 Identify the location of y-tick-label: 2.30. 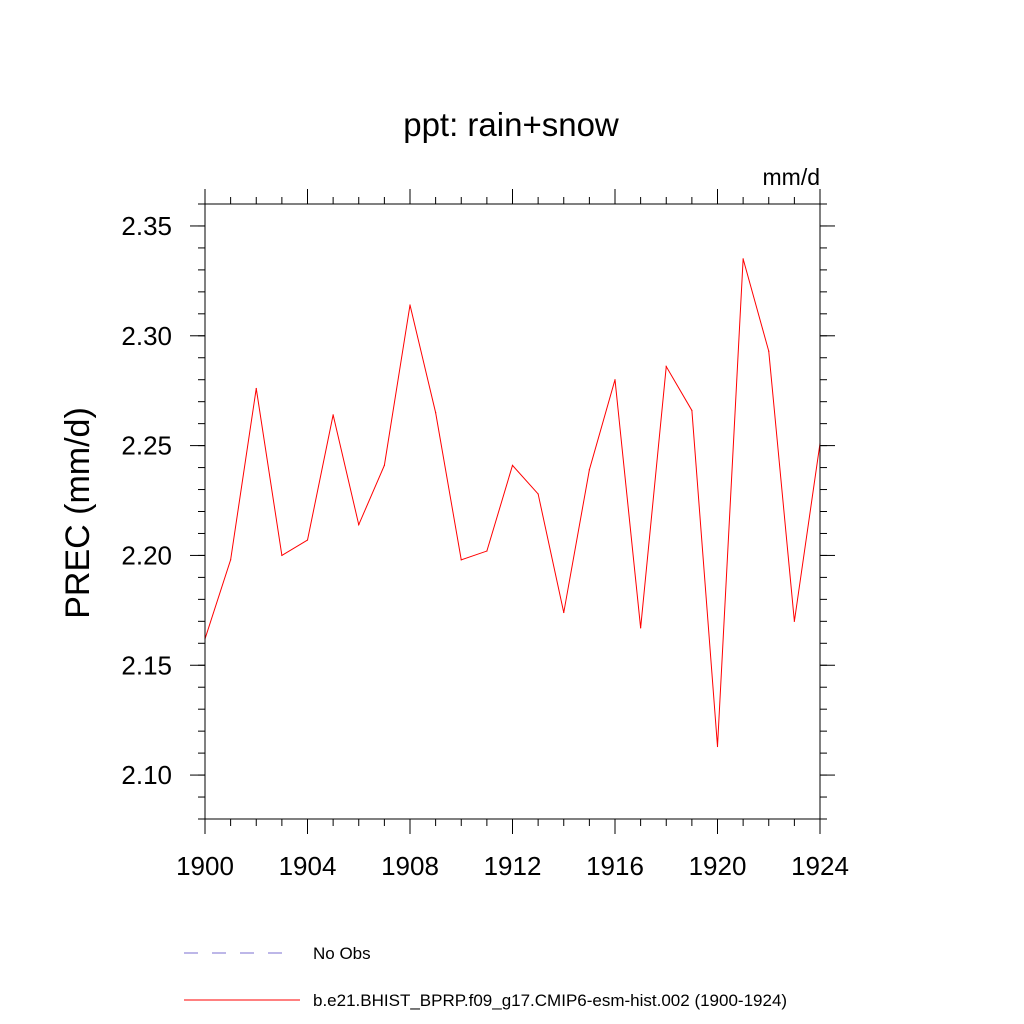
(146, 336).